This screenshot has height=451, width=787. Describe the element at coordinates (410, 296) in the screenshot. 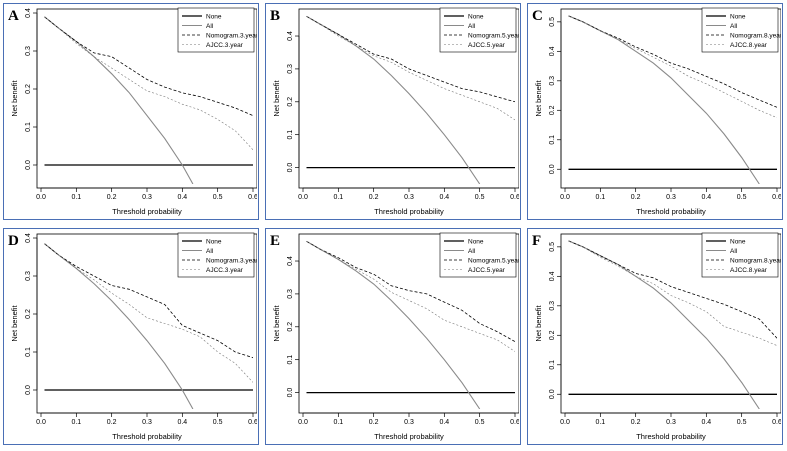

I see `series-line-ajcc-5-year` at that location.